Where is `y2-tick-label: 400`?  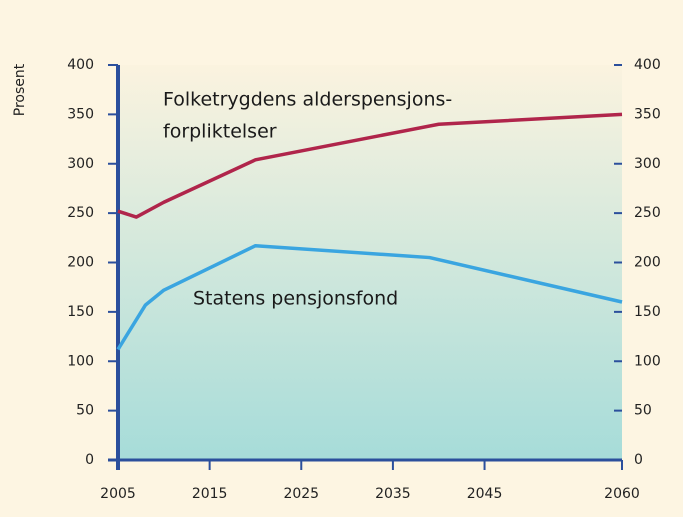
y2-tick-label: 400 is located at coordinates (647, 65).